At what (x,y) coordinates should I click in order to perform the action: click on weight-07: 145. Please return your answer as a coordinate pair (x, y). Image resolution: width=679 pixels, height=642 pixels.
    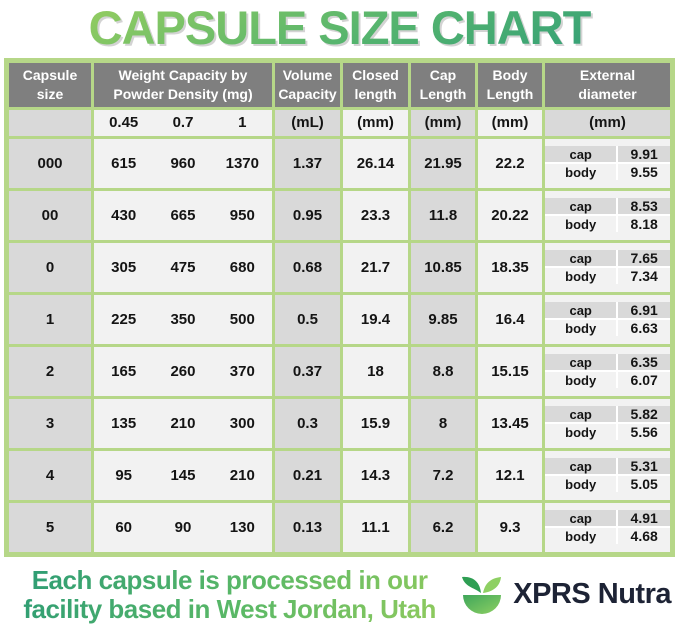
    Looking at the image, I should click on (183, 475).